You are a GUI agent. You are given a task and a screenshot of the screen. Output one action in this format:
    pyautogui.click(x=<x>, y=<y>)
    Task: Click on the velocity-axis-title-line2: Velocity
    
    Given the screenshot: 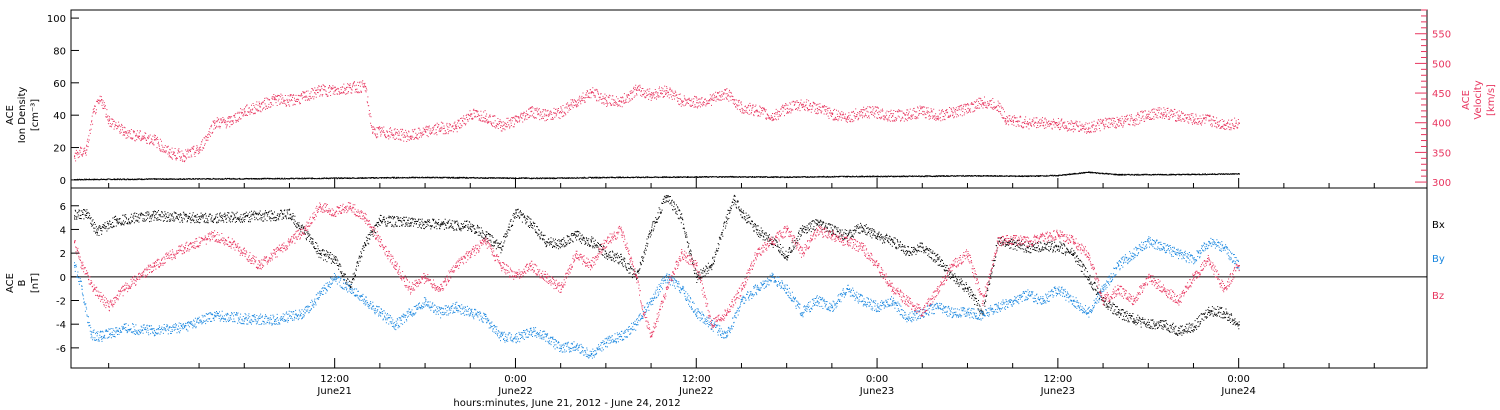 What is the action you would take?
    pyautogui.click(x=1478, y=99)
    